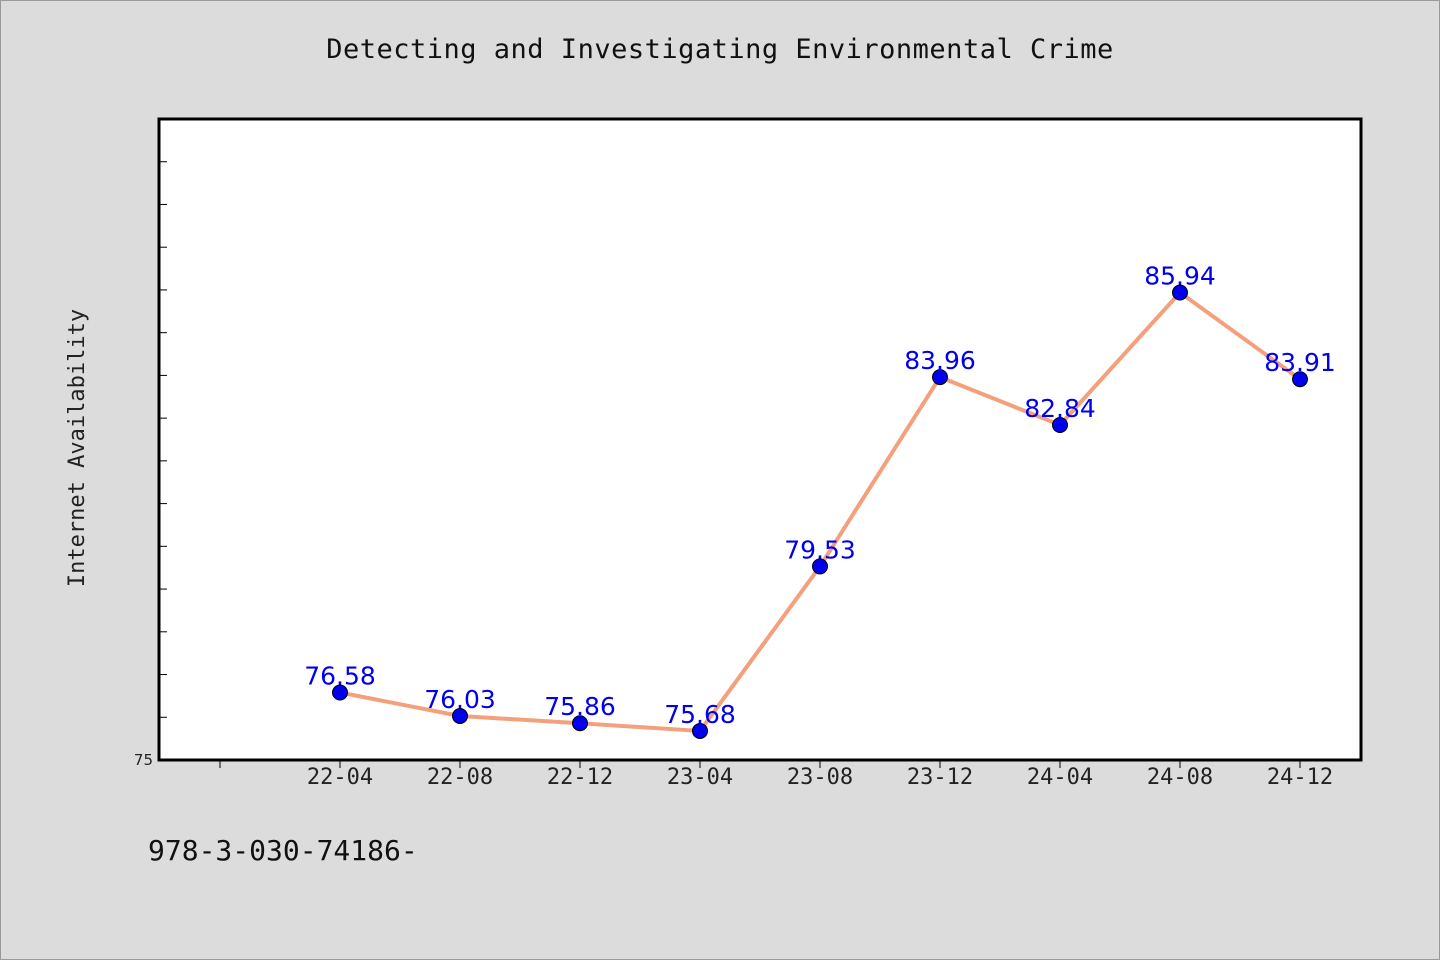 The height and width of the screenshot is (960, 1440). What do you see at coordinates (340, 777) in the screenshot?
I see `x-tick-label: 22-04` at bounding box center [340, 777].